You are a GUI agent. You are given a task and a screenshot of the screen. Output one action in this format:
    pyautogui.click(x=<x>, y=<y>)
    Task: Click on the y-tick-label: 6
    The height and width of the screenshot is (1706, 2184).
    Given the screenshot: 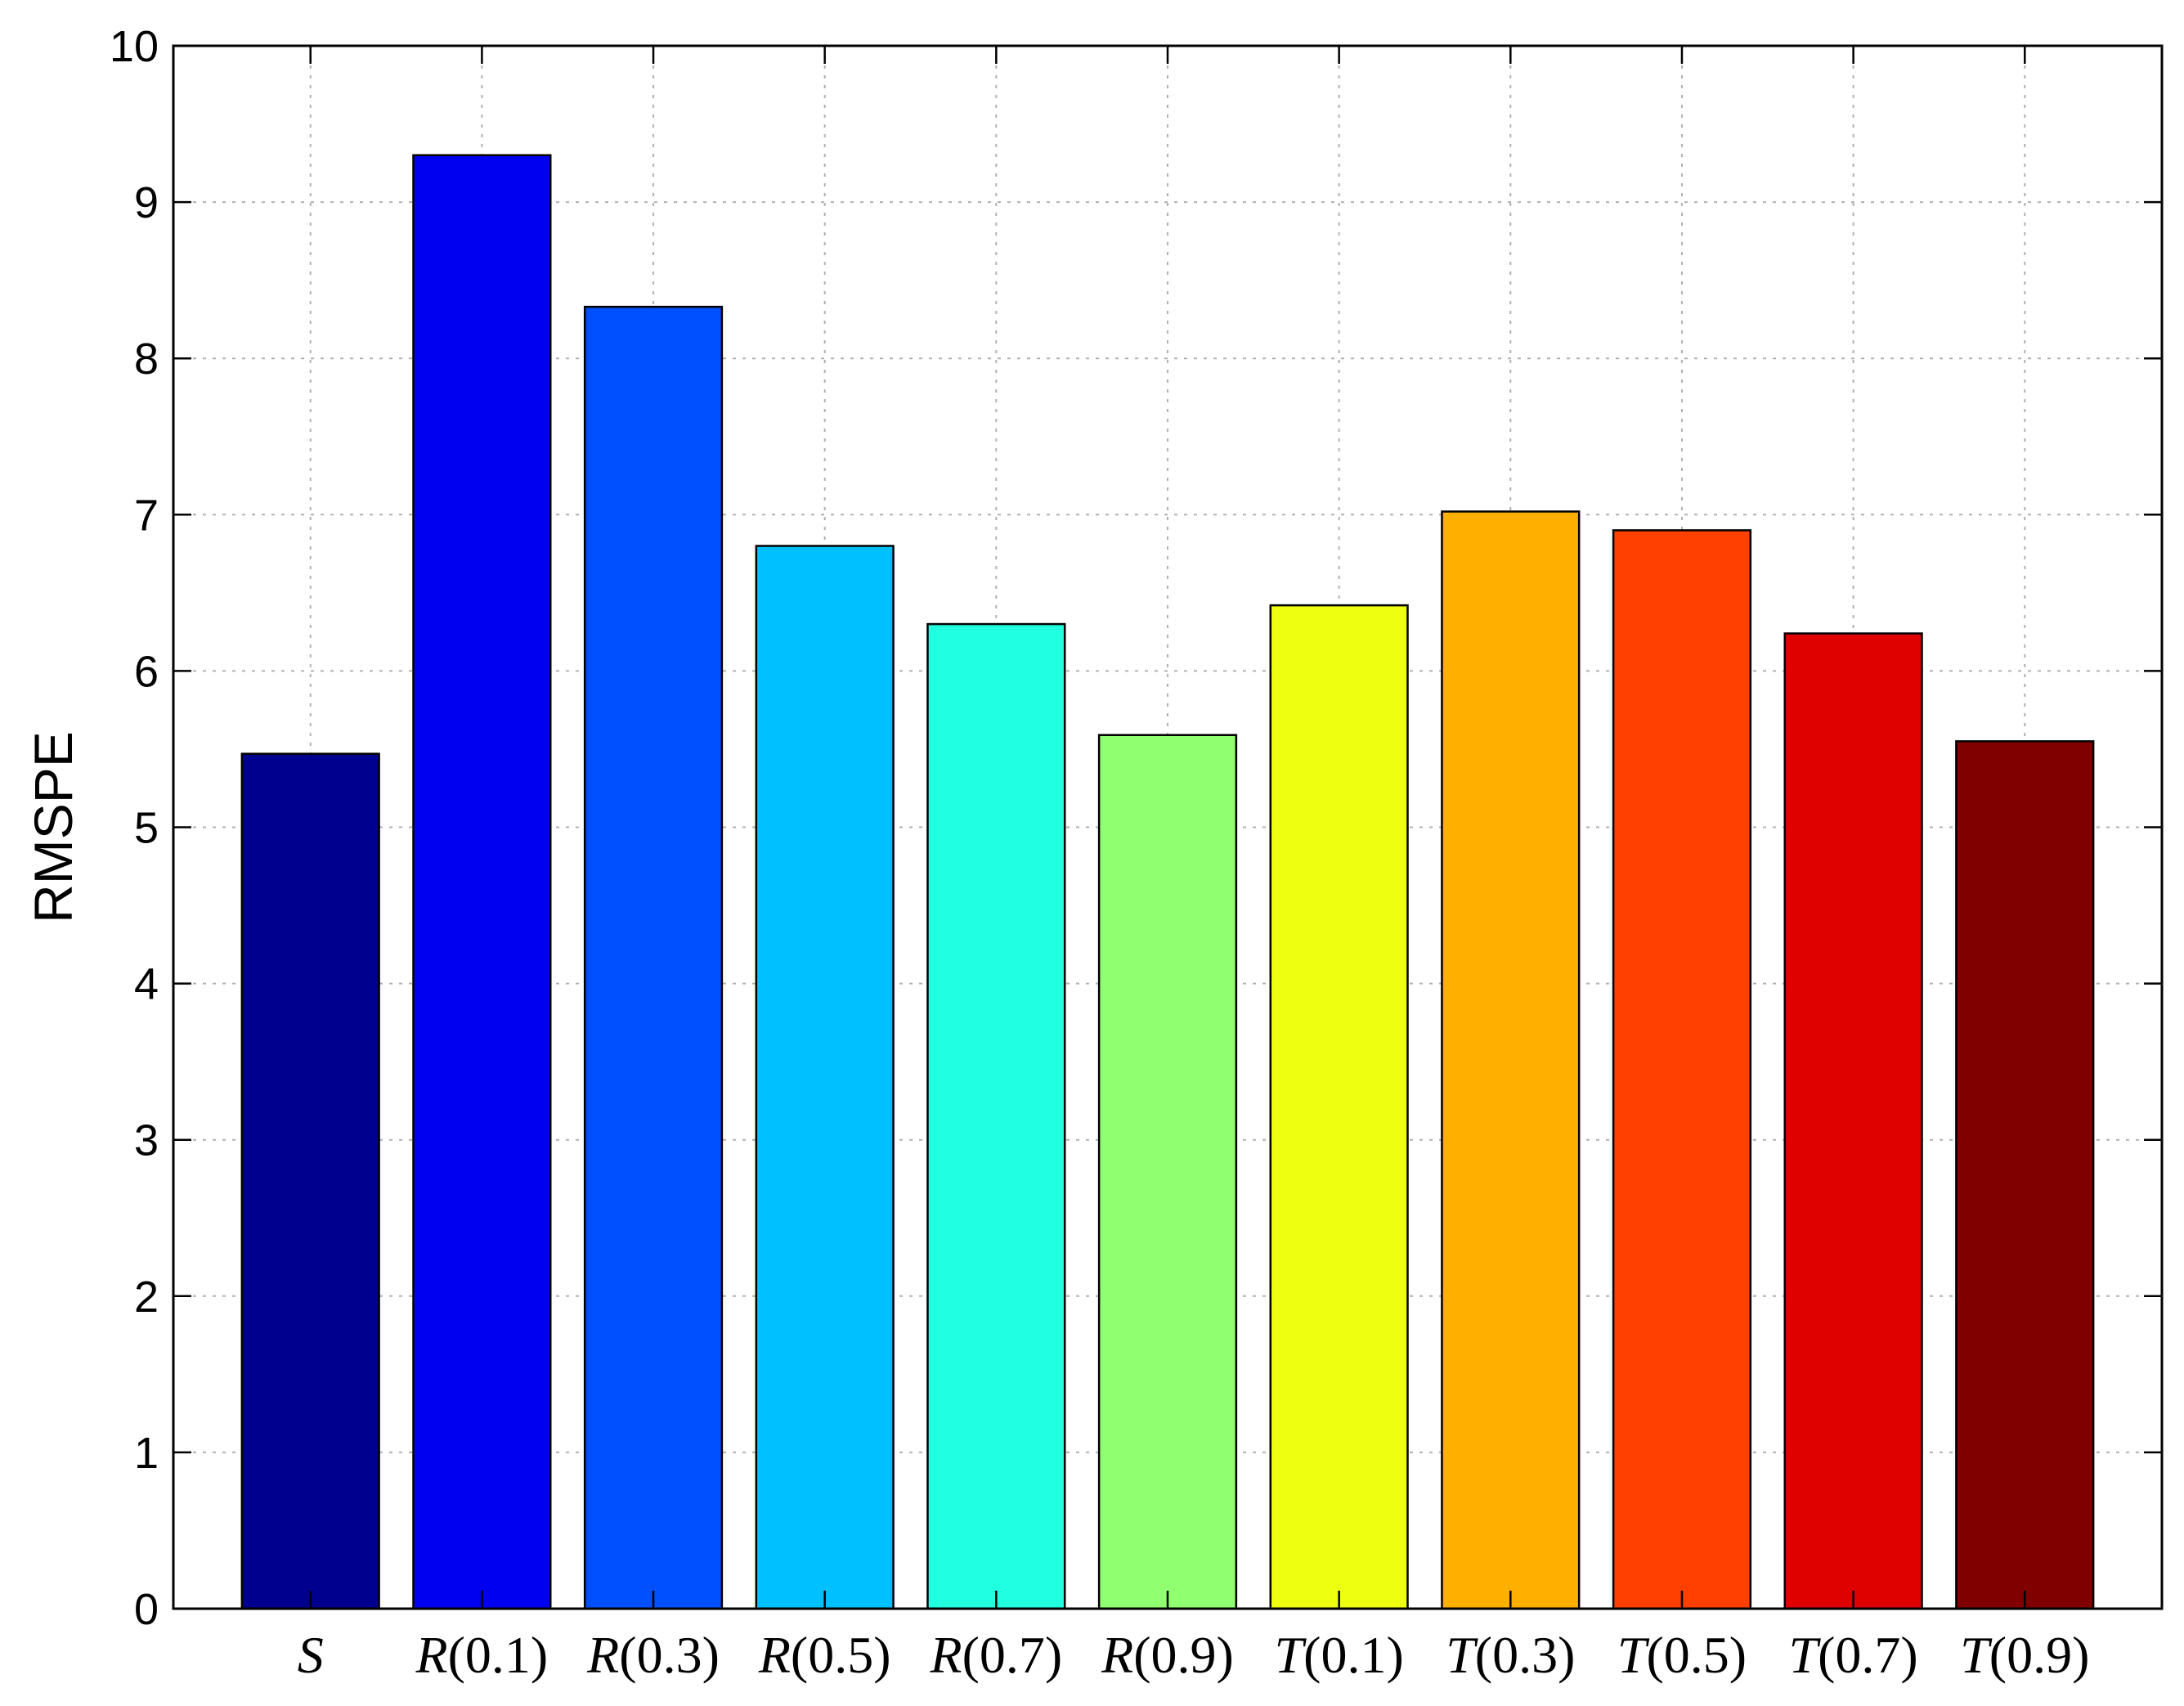 What is the action you would take?
    pyautogui.click(x=146, y=671)
    